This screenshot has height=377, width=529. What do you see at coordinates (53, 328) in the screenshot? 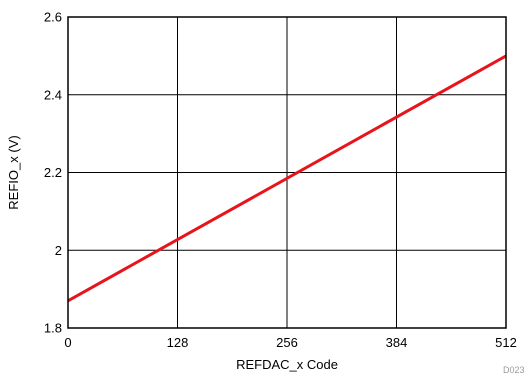
I see `y-tick-label: 1.8` at bounding box center [53, 328].